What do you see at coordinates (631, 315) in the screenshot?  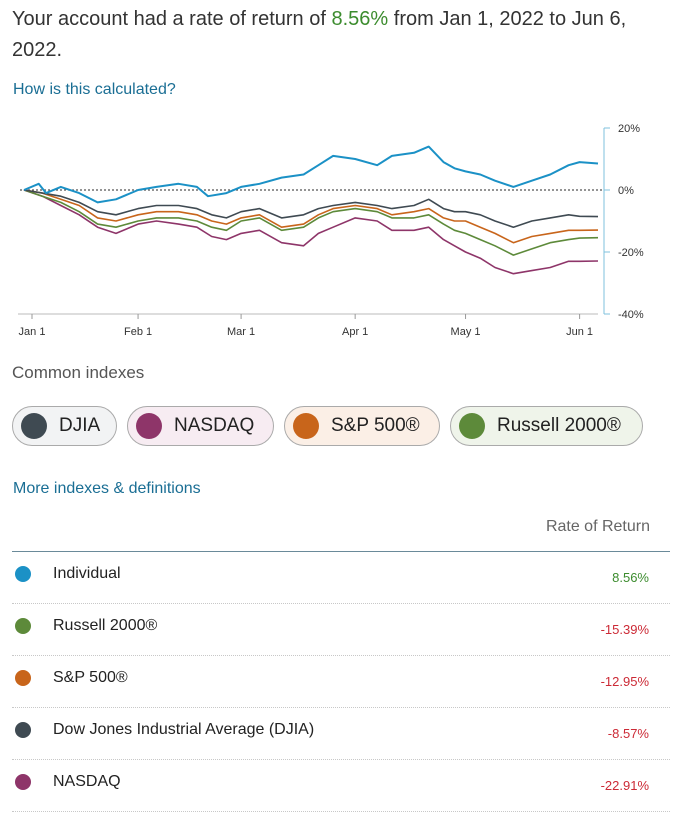 I see `y-tick-label: -40%` at bounding box center [631, 315].